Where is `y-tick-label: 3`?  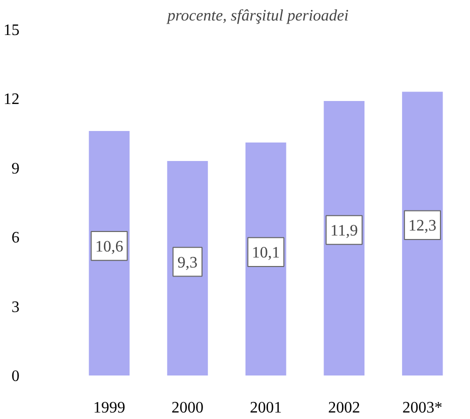 y-tick-label: 3 is located at coordinates (16, 307).